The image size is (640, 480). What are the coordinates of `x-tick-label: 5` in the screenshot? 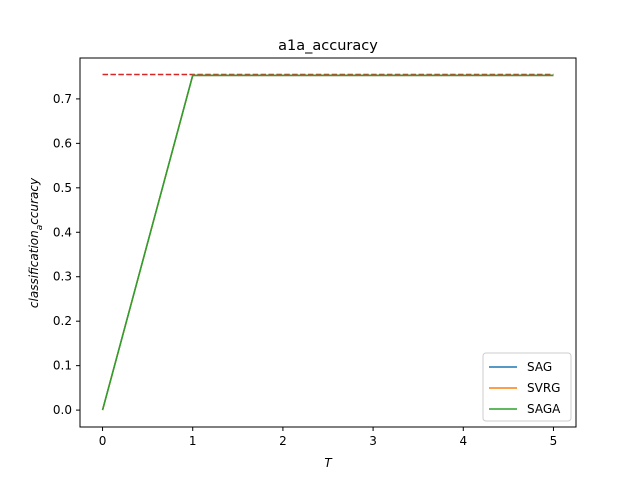 It's located at (554, 441).